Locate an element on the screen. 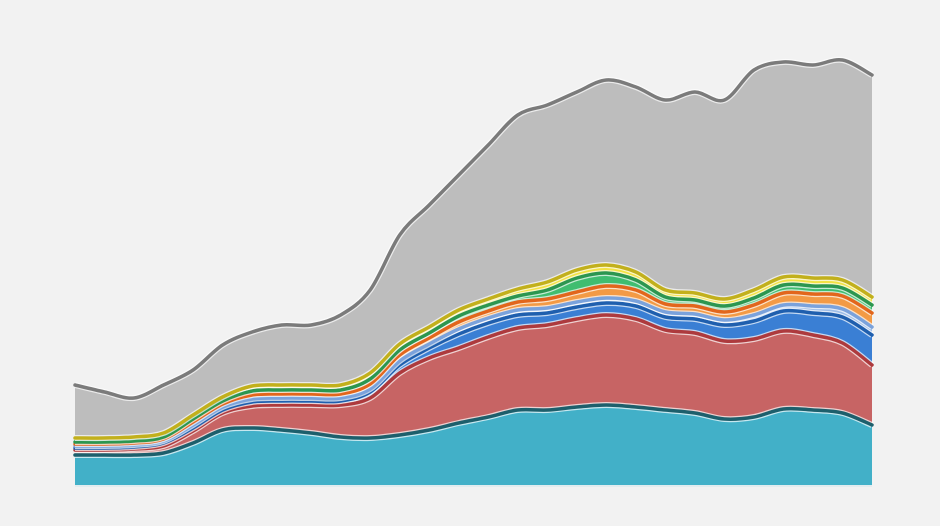 This screenshot has height=526, width=940. area is located at coordinates (473, 445).